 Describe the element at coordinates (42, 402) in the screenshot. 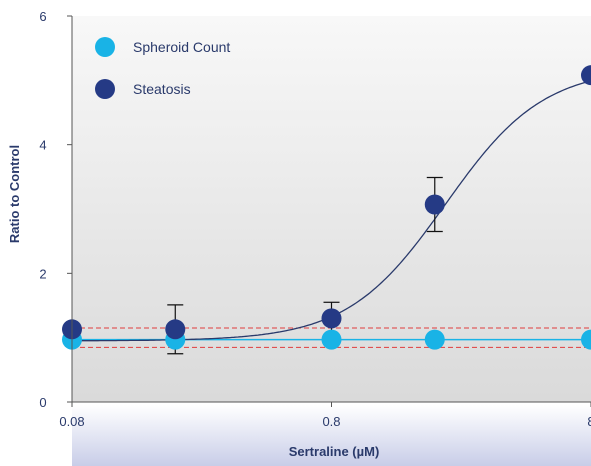

I see `y-tick-label: 0` at that location.